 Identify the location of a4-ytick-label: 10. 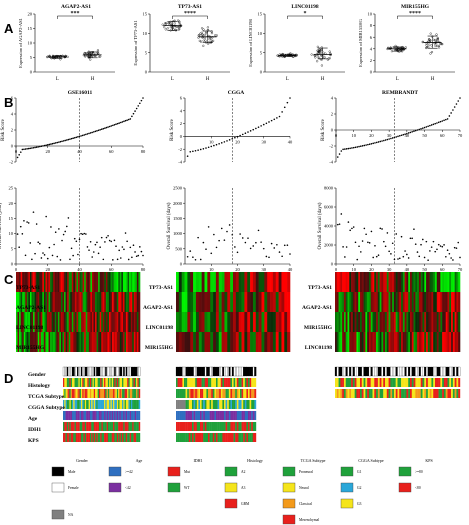
(370, 14).